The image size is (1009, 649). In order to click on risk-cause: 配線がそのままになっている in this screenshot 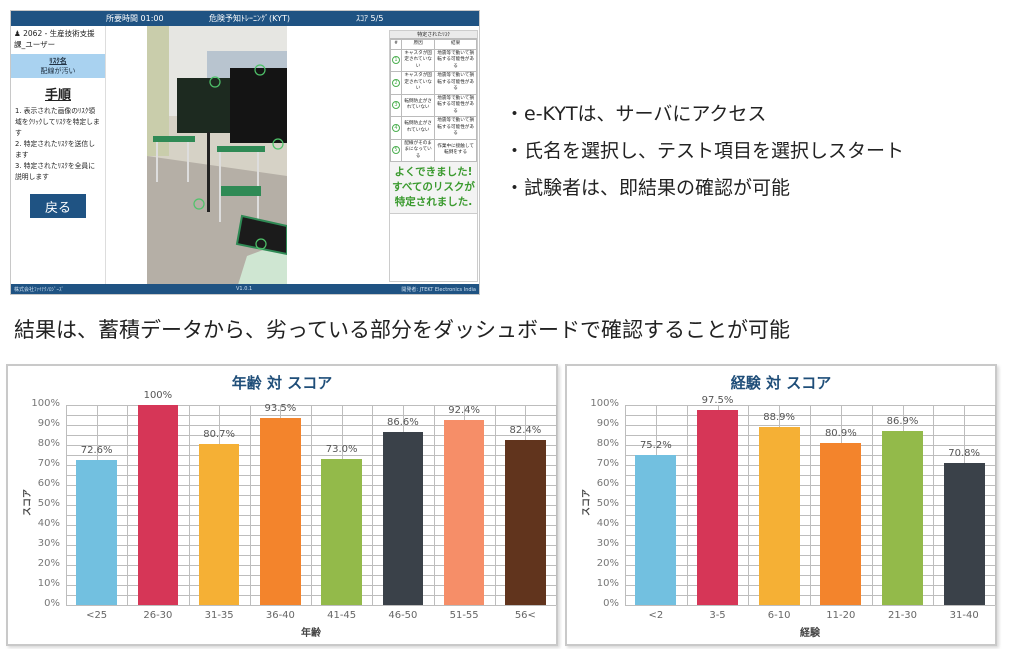, I will do `click(418, 150)`.